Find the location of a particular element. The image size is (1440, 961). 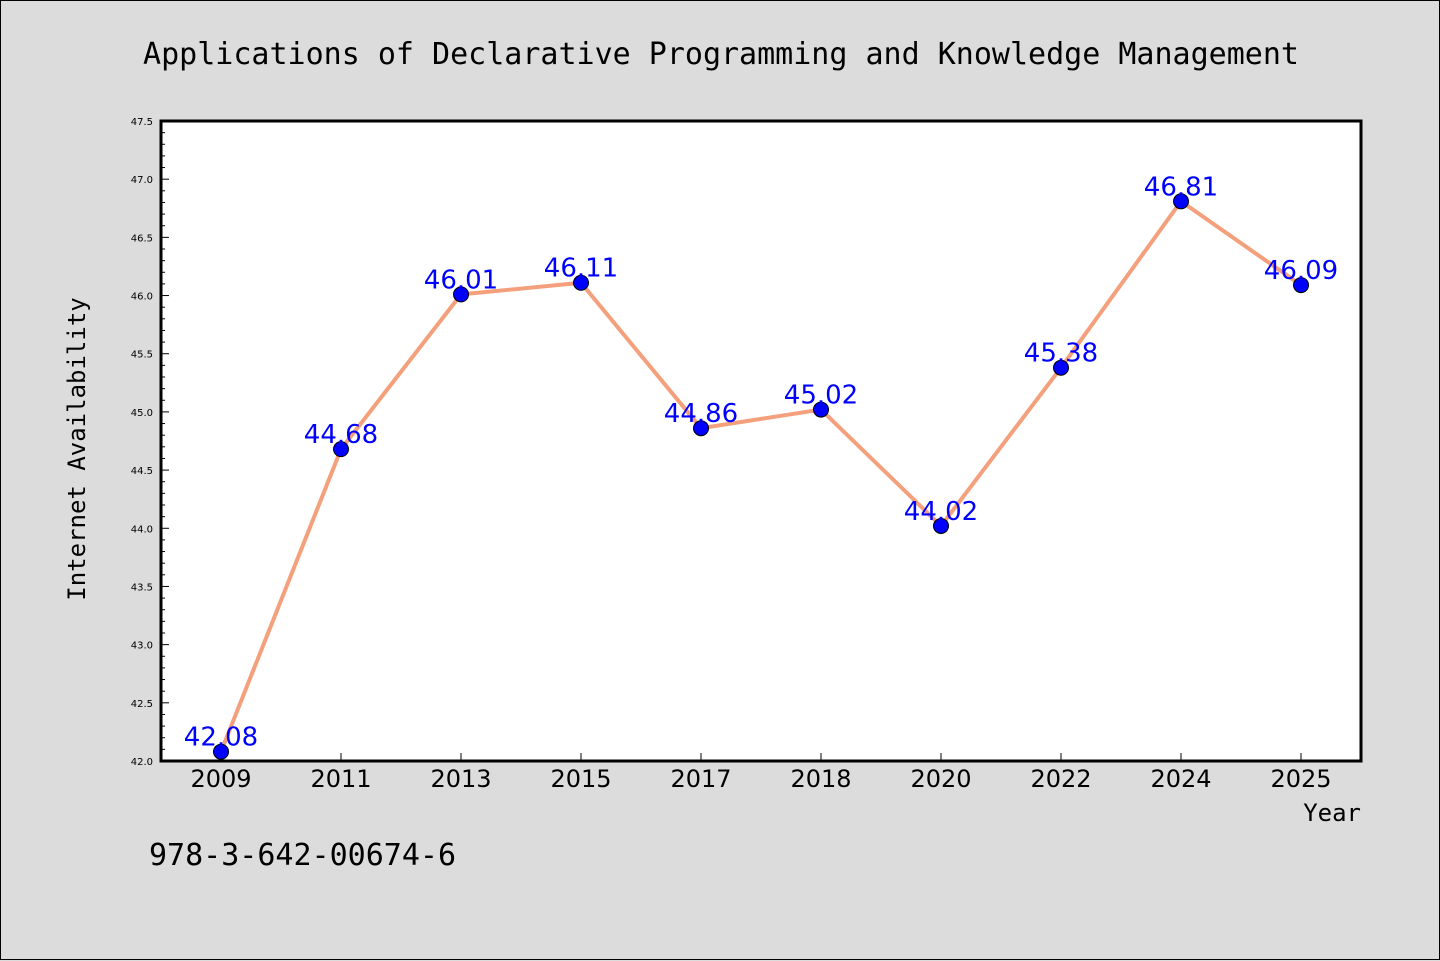

data-label: 45.02 is located at coordinates (821, 396).